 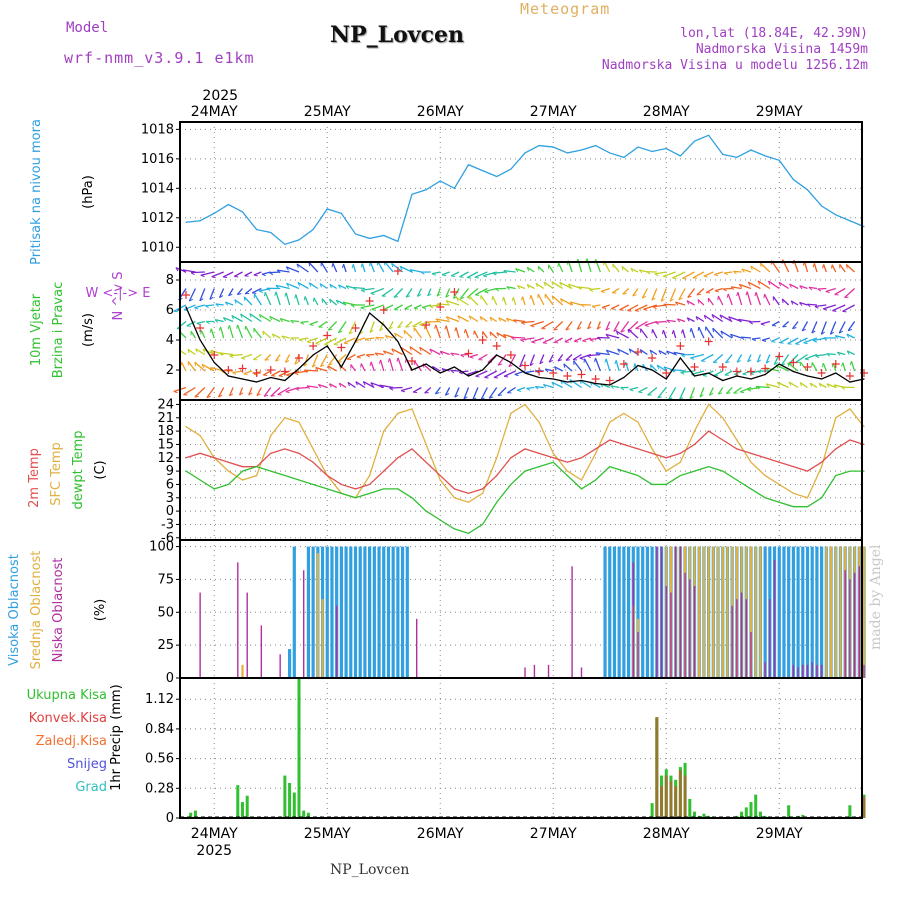 I want to click on precip-legend-item: Snijeg, so click(x=87, y=764).